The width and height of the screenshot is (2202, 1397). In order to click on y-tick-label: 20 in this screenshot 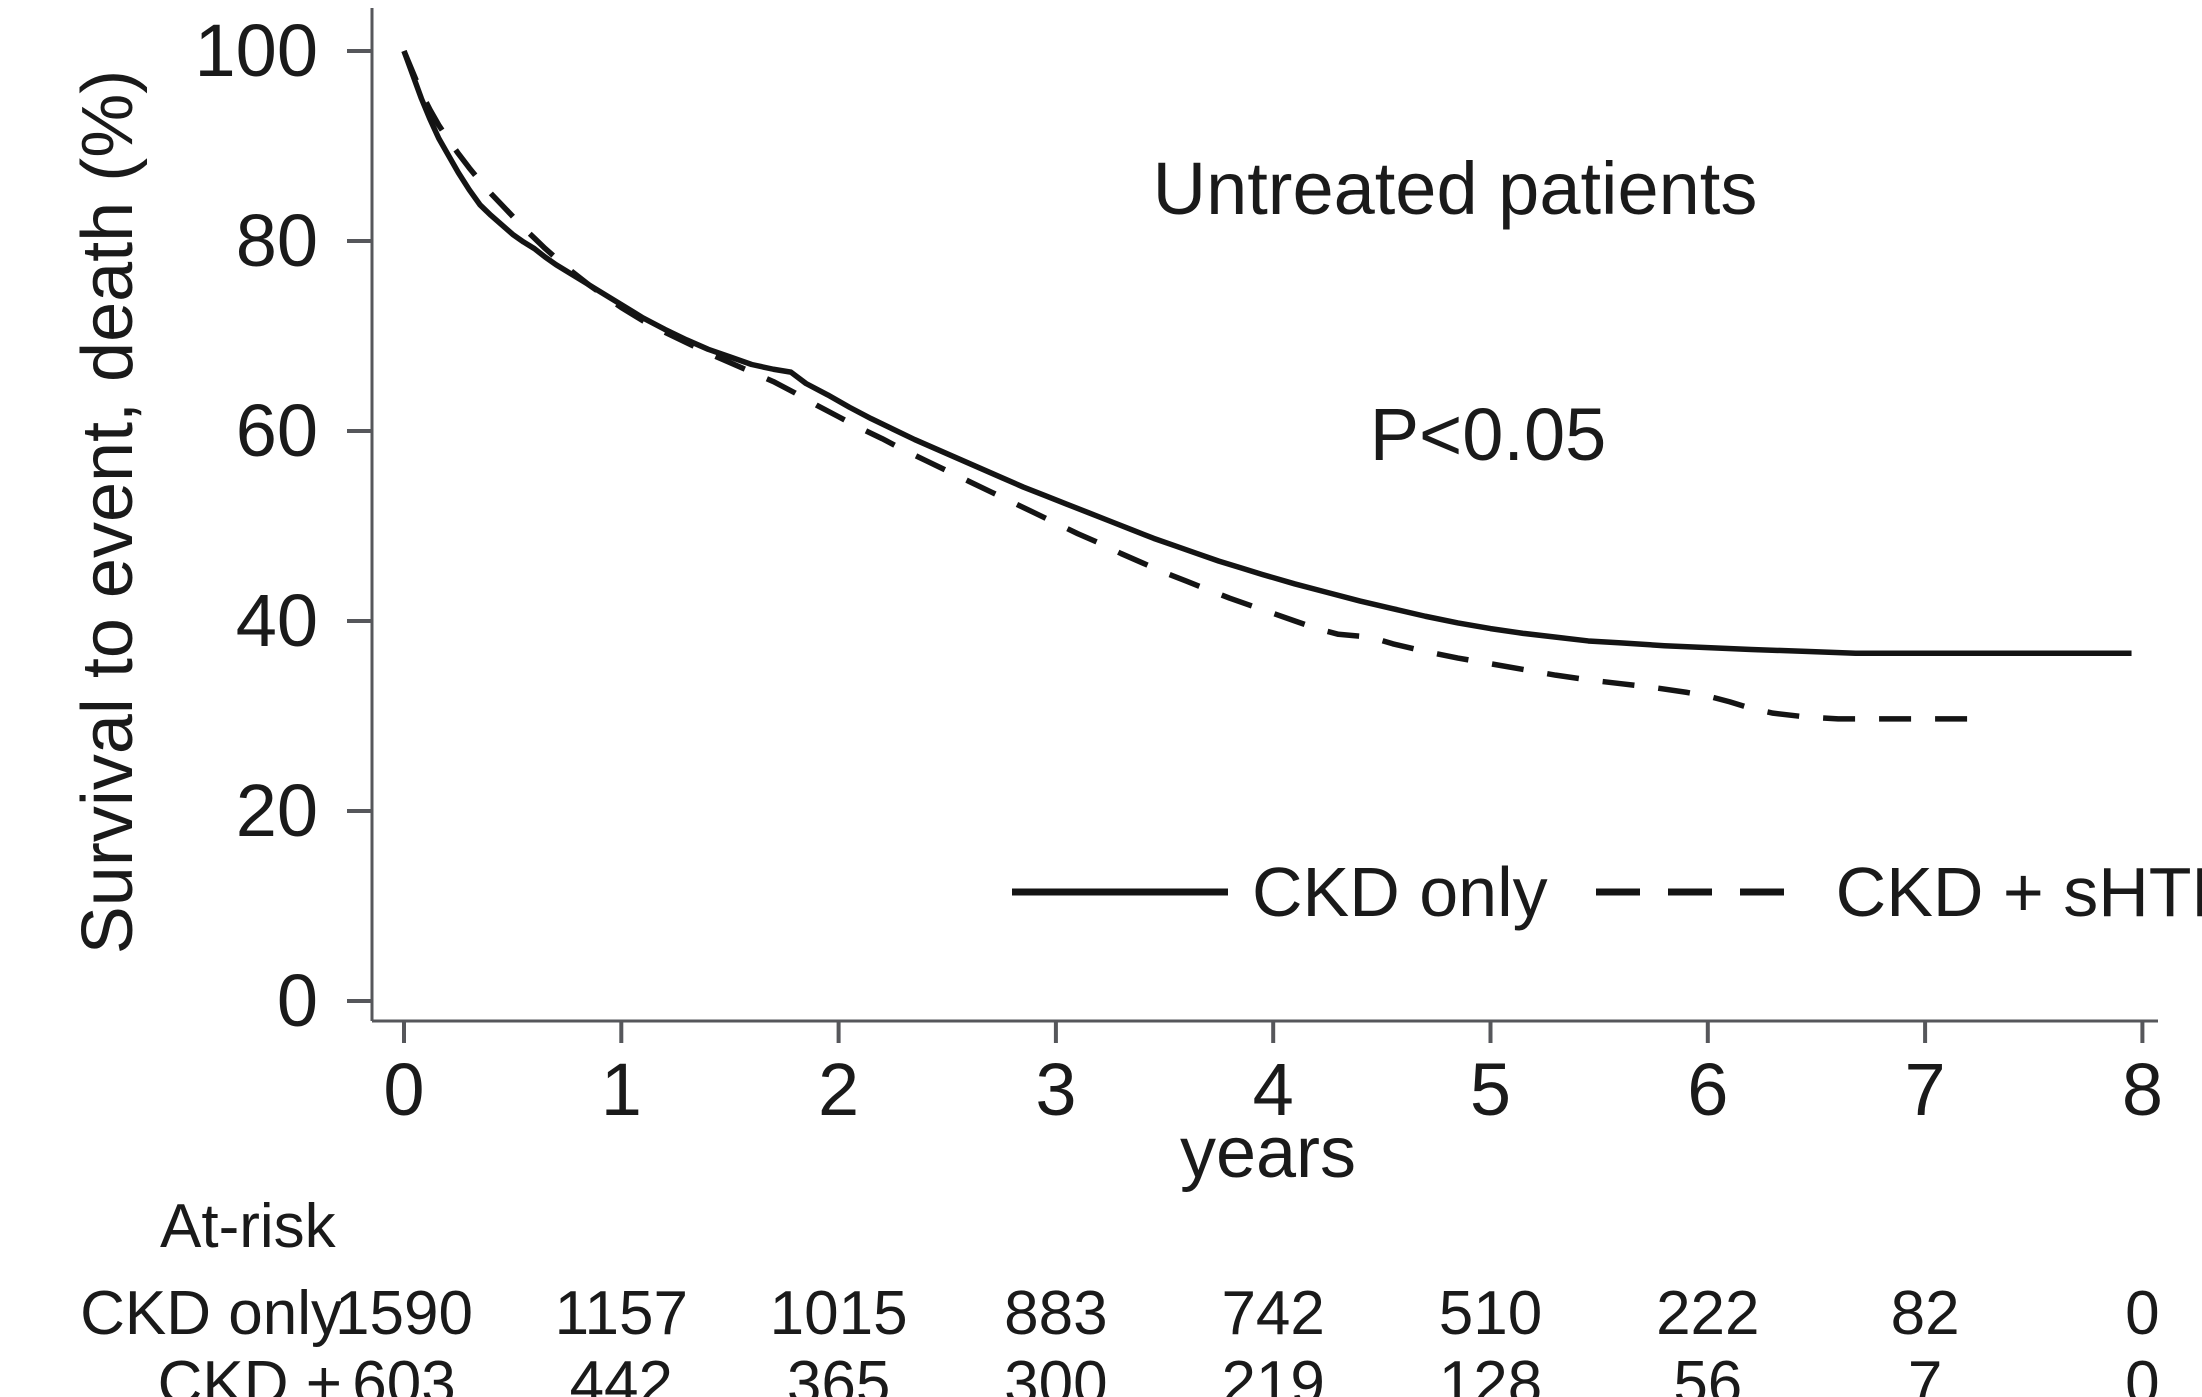, I will do `click(276, 810)`.